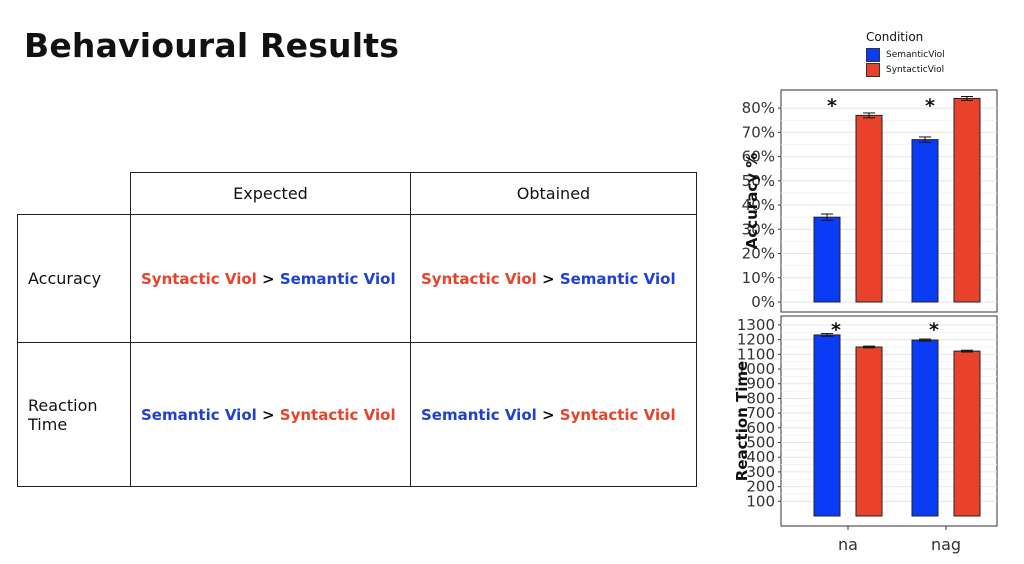  Describe the element at coordinates (756, 325) in the screenshot. I see `y-tick-label: 1300` at that location.